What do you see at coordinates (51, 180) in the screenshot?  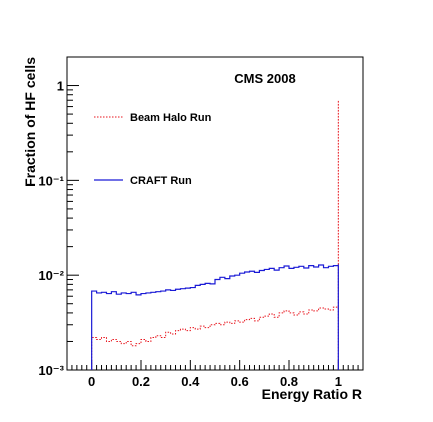 I see `y-tick-label-1: 10⁻¹` at bounding box center [51, 180].